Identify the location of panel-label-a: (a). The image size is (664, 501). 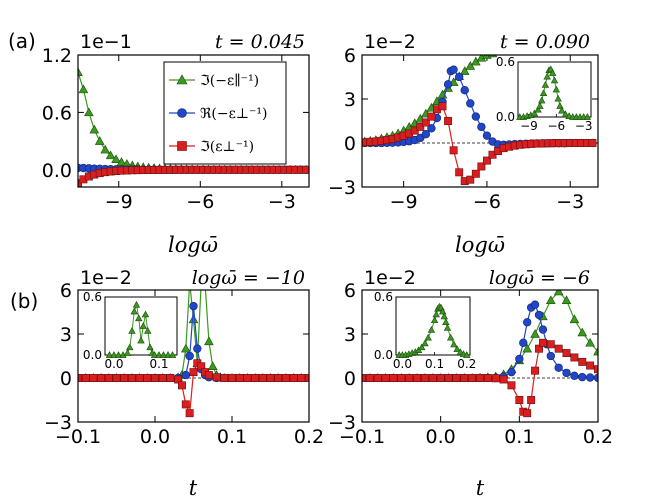
(22, 41).